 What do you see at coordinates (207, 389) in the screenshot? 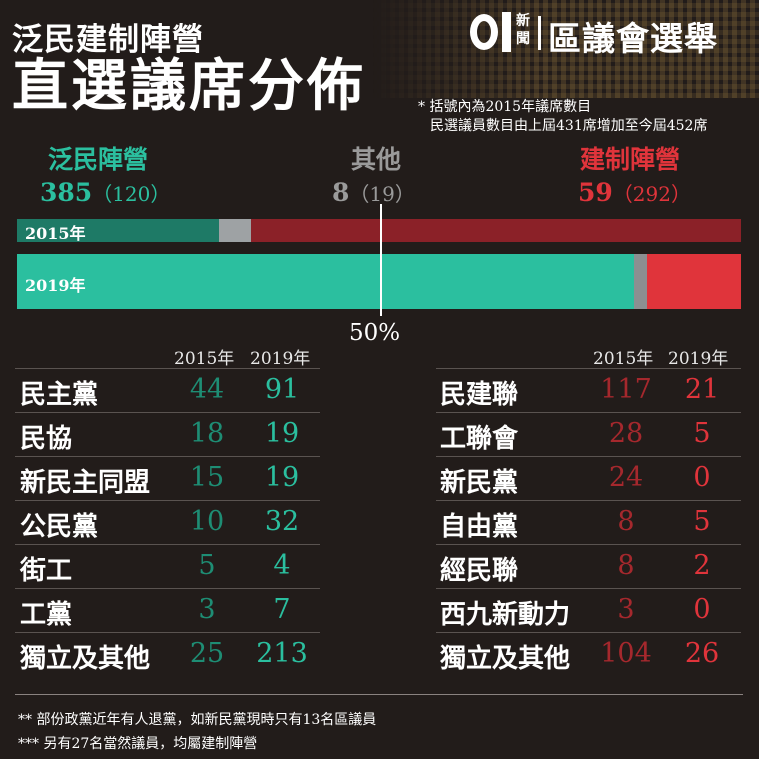
I see `pan_democrat-seats-2015: 44` at bounding box center [207, 389].